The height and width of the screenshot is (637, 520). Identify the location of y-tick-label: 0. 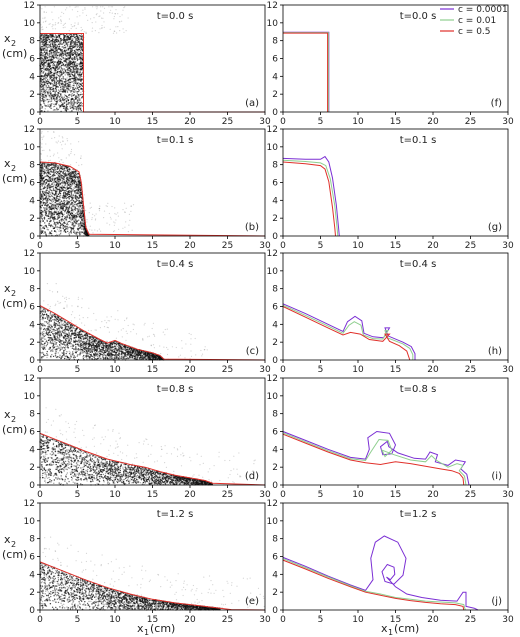
(32, 237).